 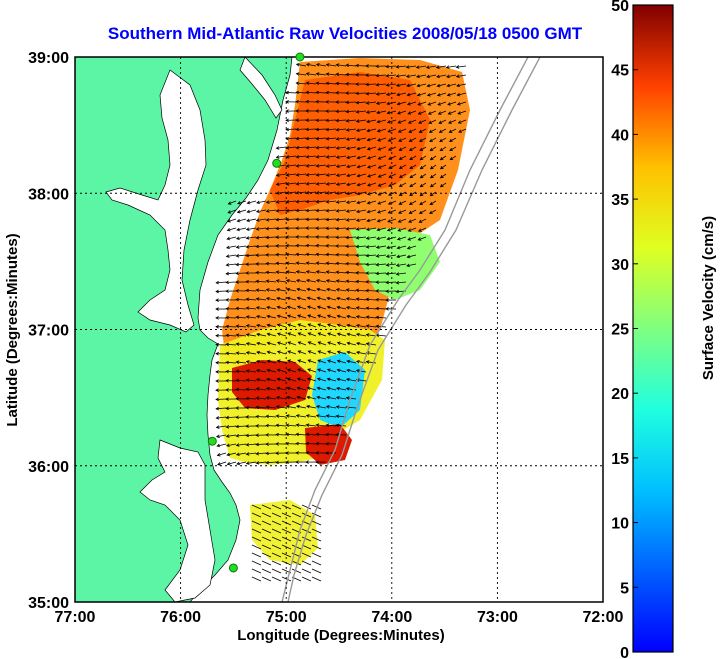 I want to click on colorbar-gradient, so click(x=653, y=328).